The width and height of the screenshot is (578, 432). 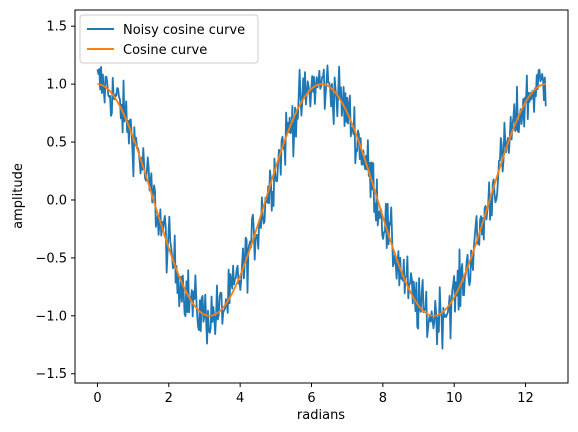 What do you see at coordinates (383, 398) in the screenshot?
I see `x-tick-label: 8` at bounding box center [383, 398].